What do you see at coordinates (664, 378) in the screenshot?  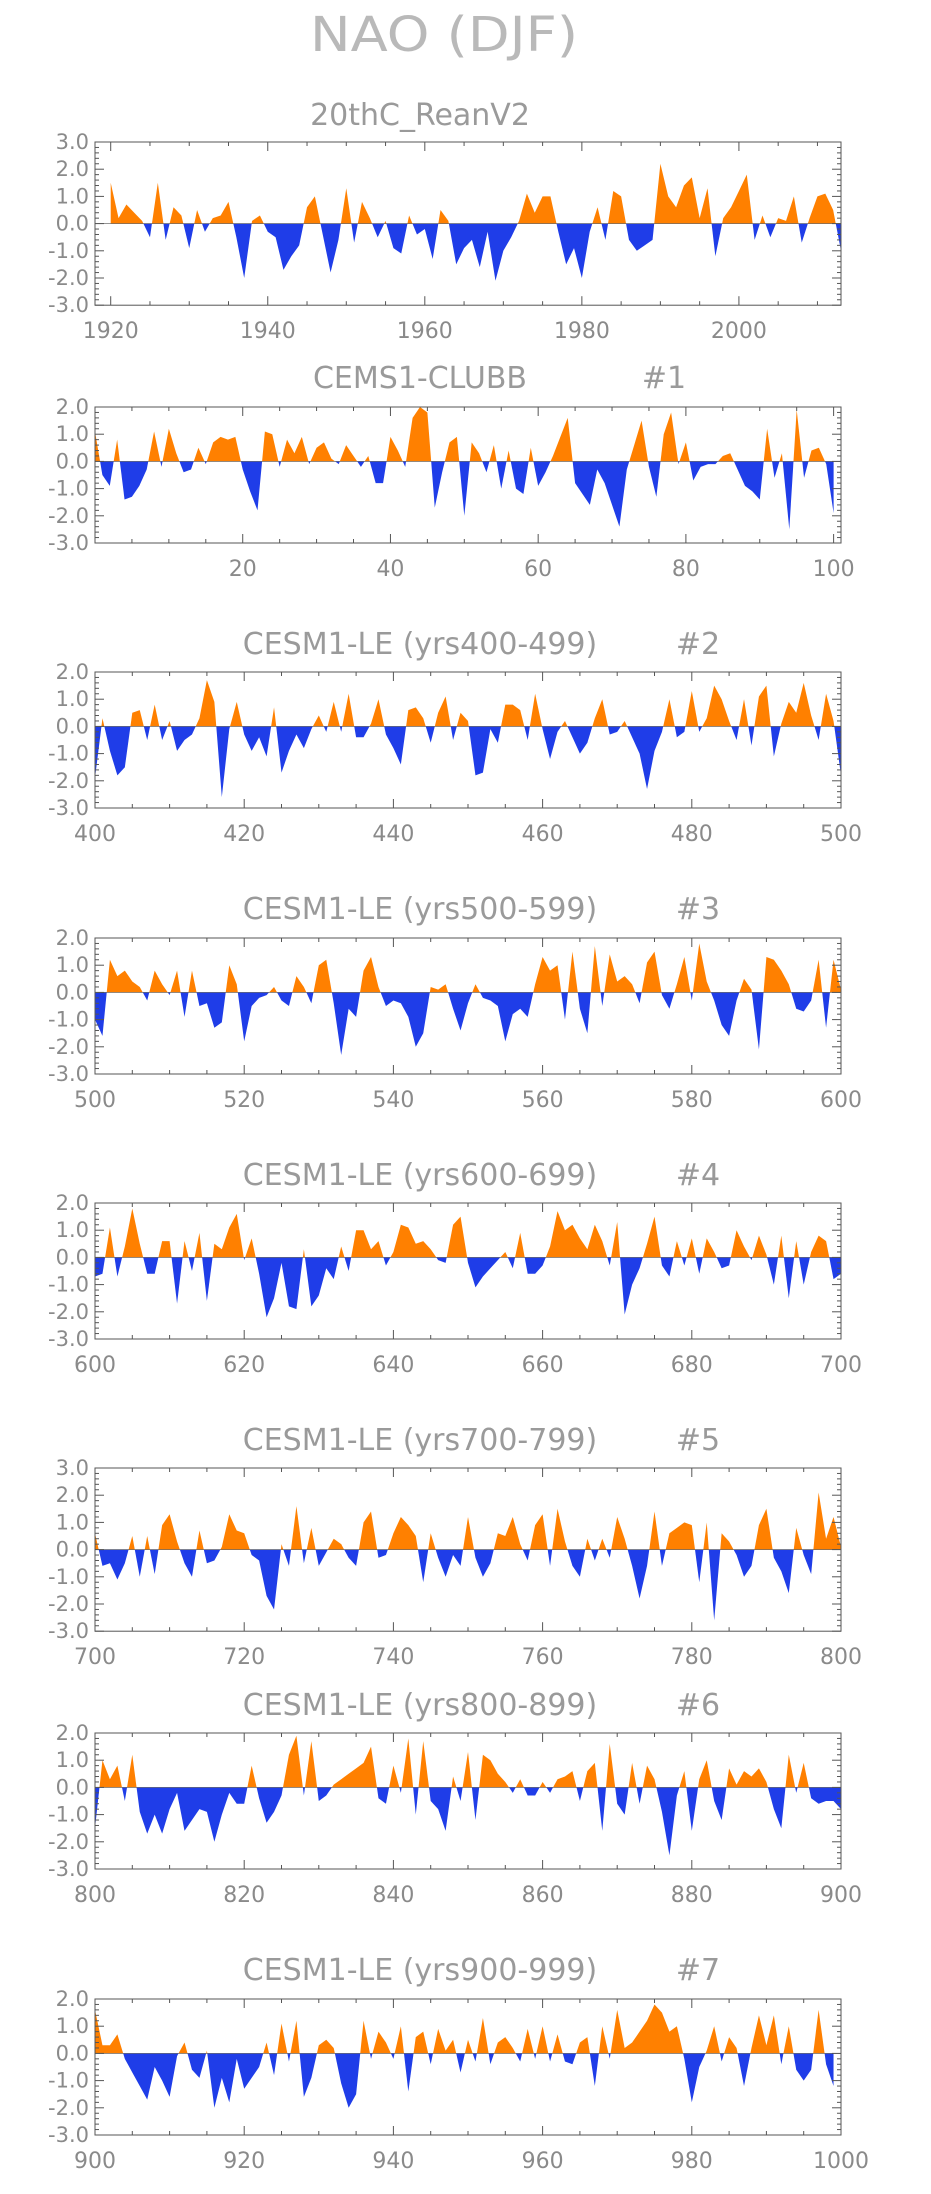 I see `ensemble-label: #1` at bounding box center [664, 378].